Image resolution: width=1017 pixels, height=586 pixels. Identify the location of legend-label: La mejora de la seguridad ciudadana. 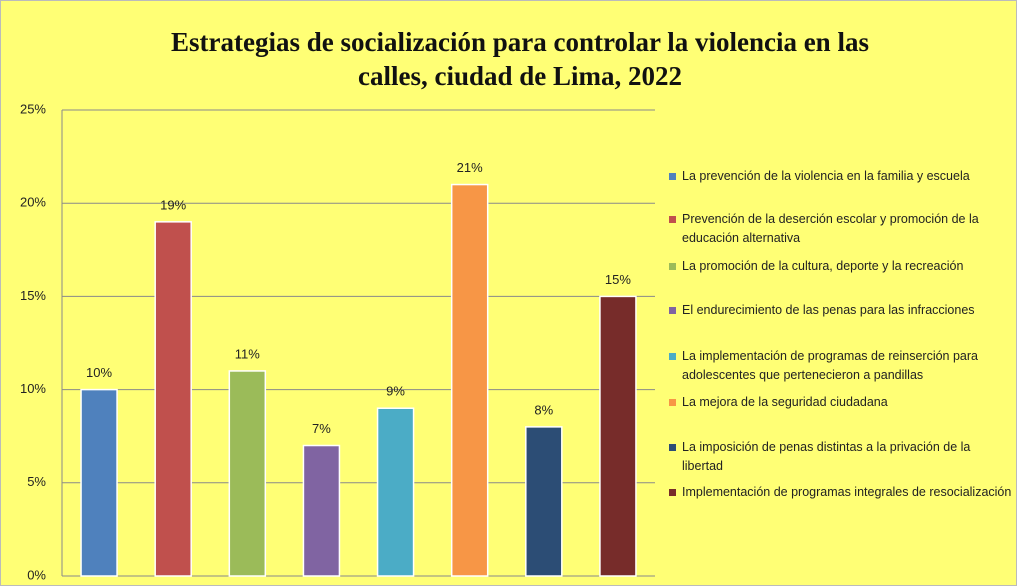
(785, 402).